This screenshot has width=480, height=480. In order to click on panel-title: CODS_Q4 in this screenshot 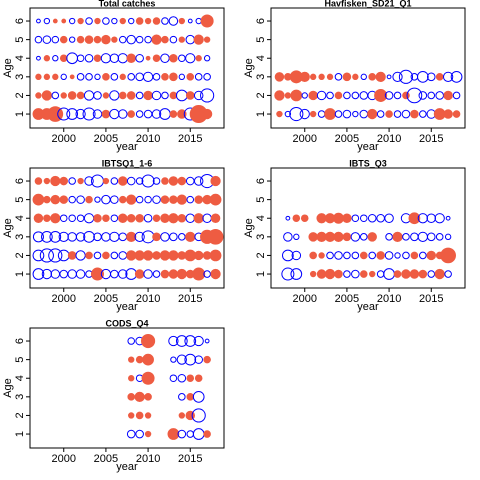, I will do `click(126, 323)`.